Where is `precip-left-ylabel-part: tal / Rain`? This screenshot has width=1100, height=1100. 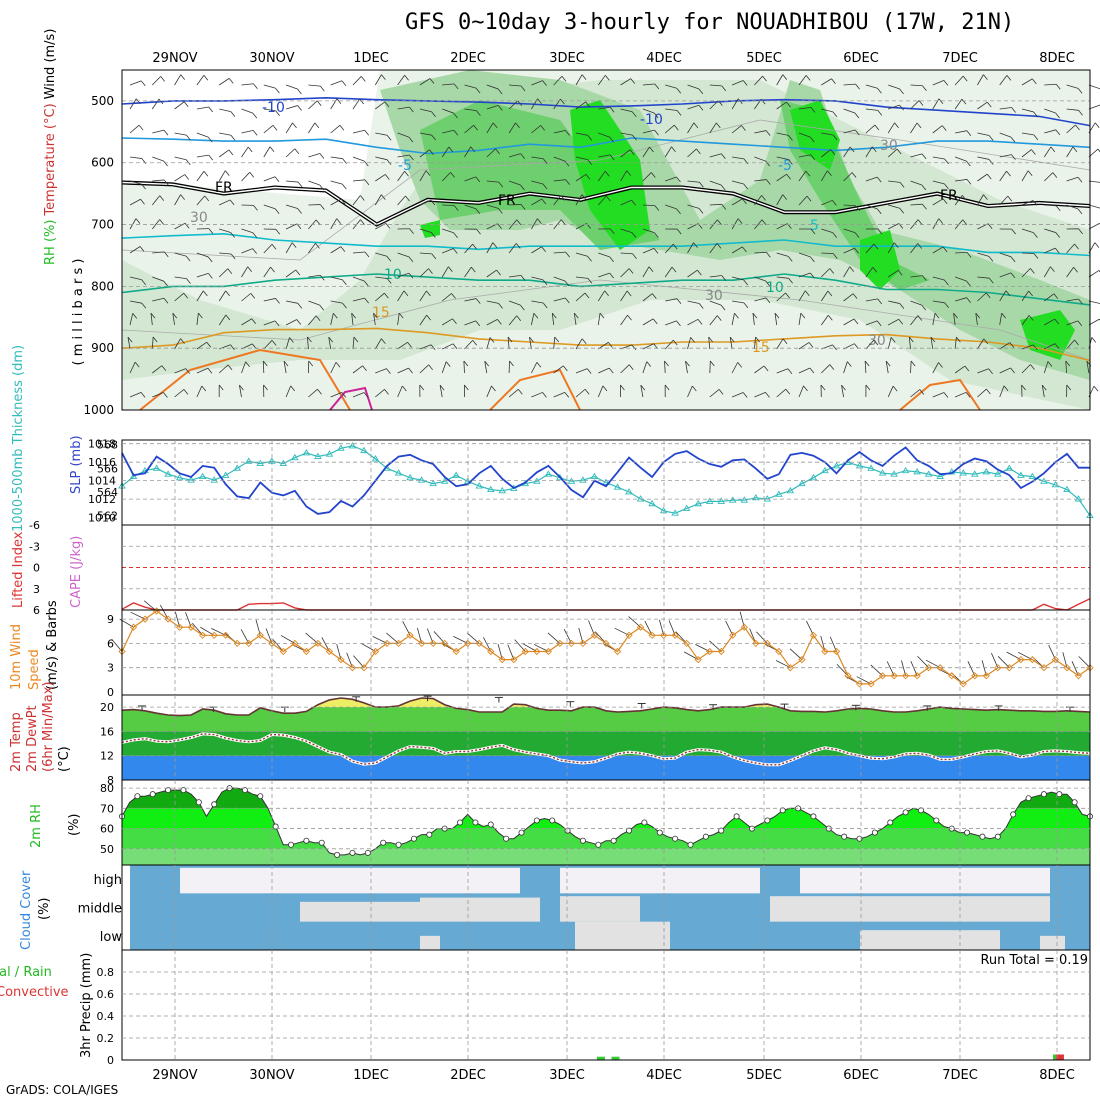
precip-left-ylabel-part: tal / Rain is located at coordinates (26, 972).